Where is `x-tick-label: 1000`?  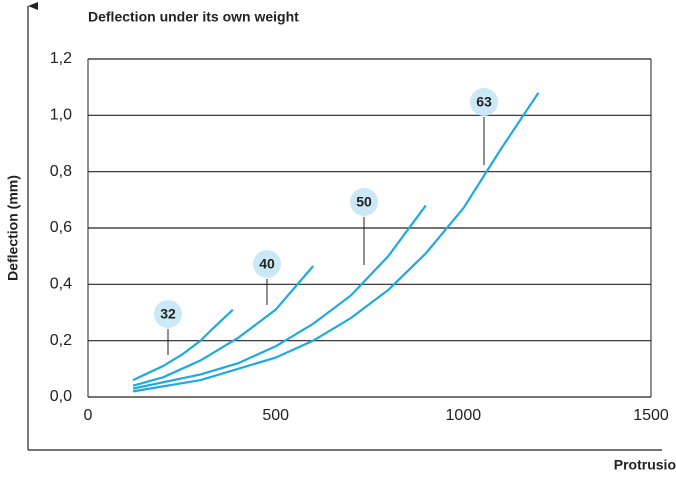
x-tick-label: 1000 is located at coordinates (464, 415).